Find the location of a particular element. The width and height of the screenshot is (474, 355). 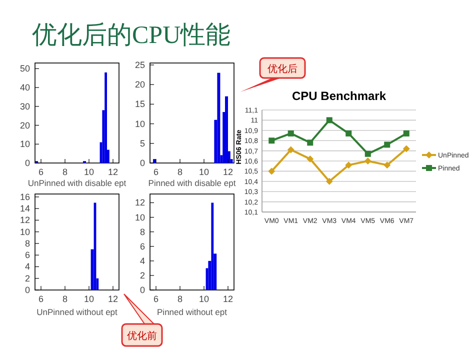

chart-title: CPU Benchmark is located at coordinates (339, 96).